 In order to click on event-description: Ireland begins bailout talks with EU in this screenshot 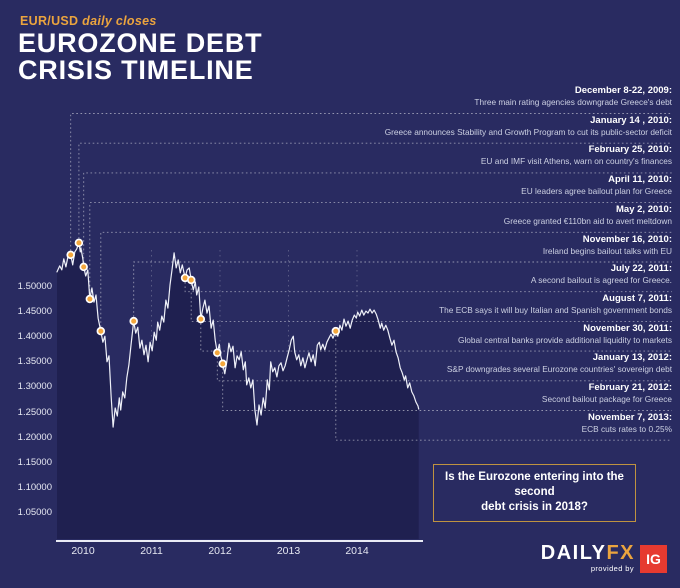, I will do `click(607, 250)`.